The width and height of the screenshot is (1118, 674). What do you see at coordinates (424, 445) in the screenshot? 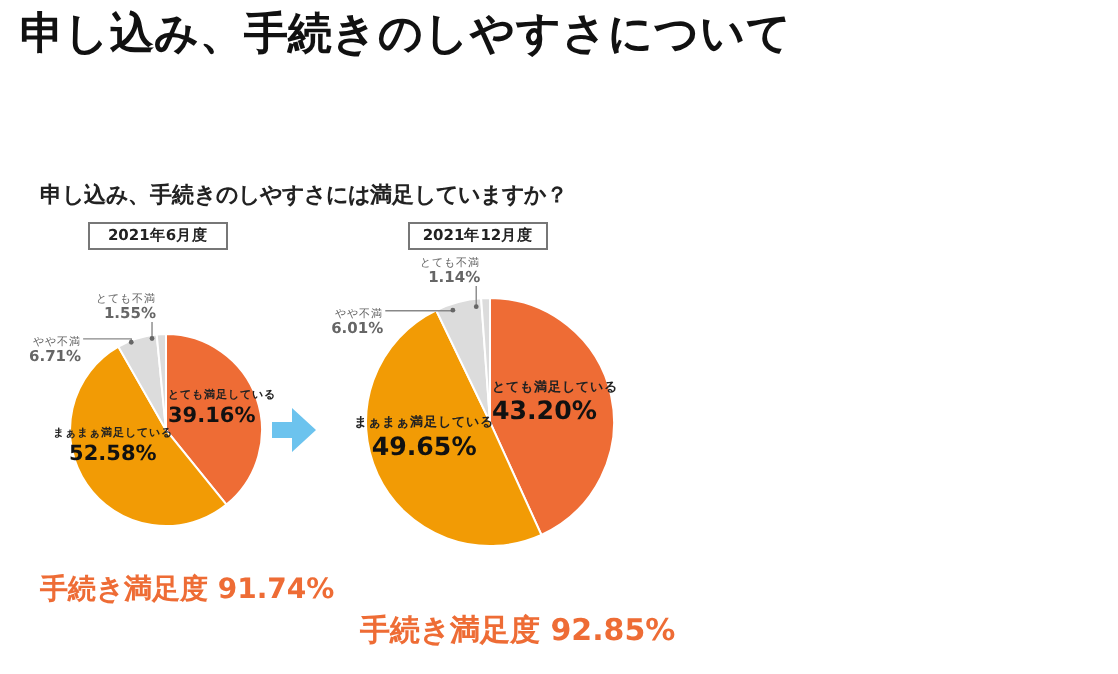
I see `data-label: 49.65%` at bounding box center [424, 445].